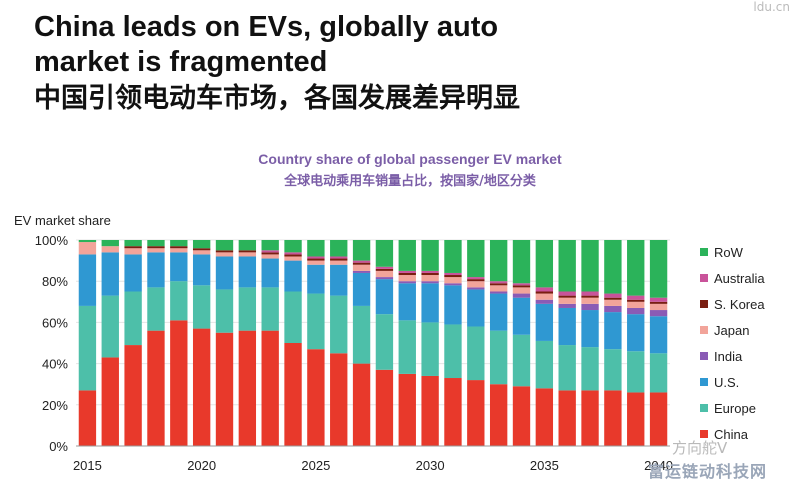  What do you see at coordinates (361, 404) in the screenshot?
I see `bar-china-2027` at bounding box center [361, 404].